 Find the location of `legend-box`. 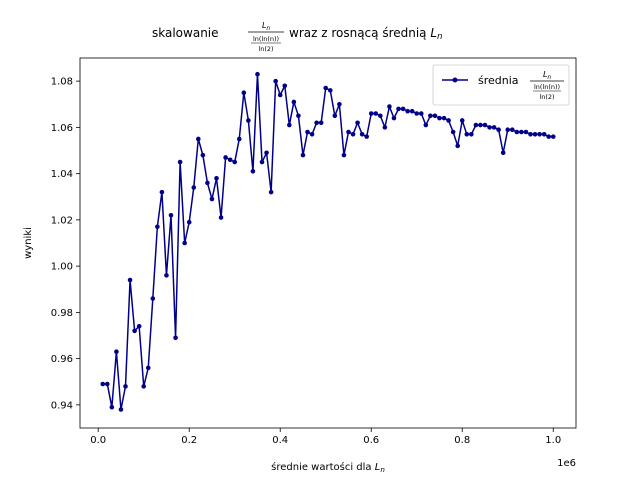

legend-box is located at coordinates (501, 85).